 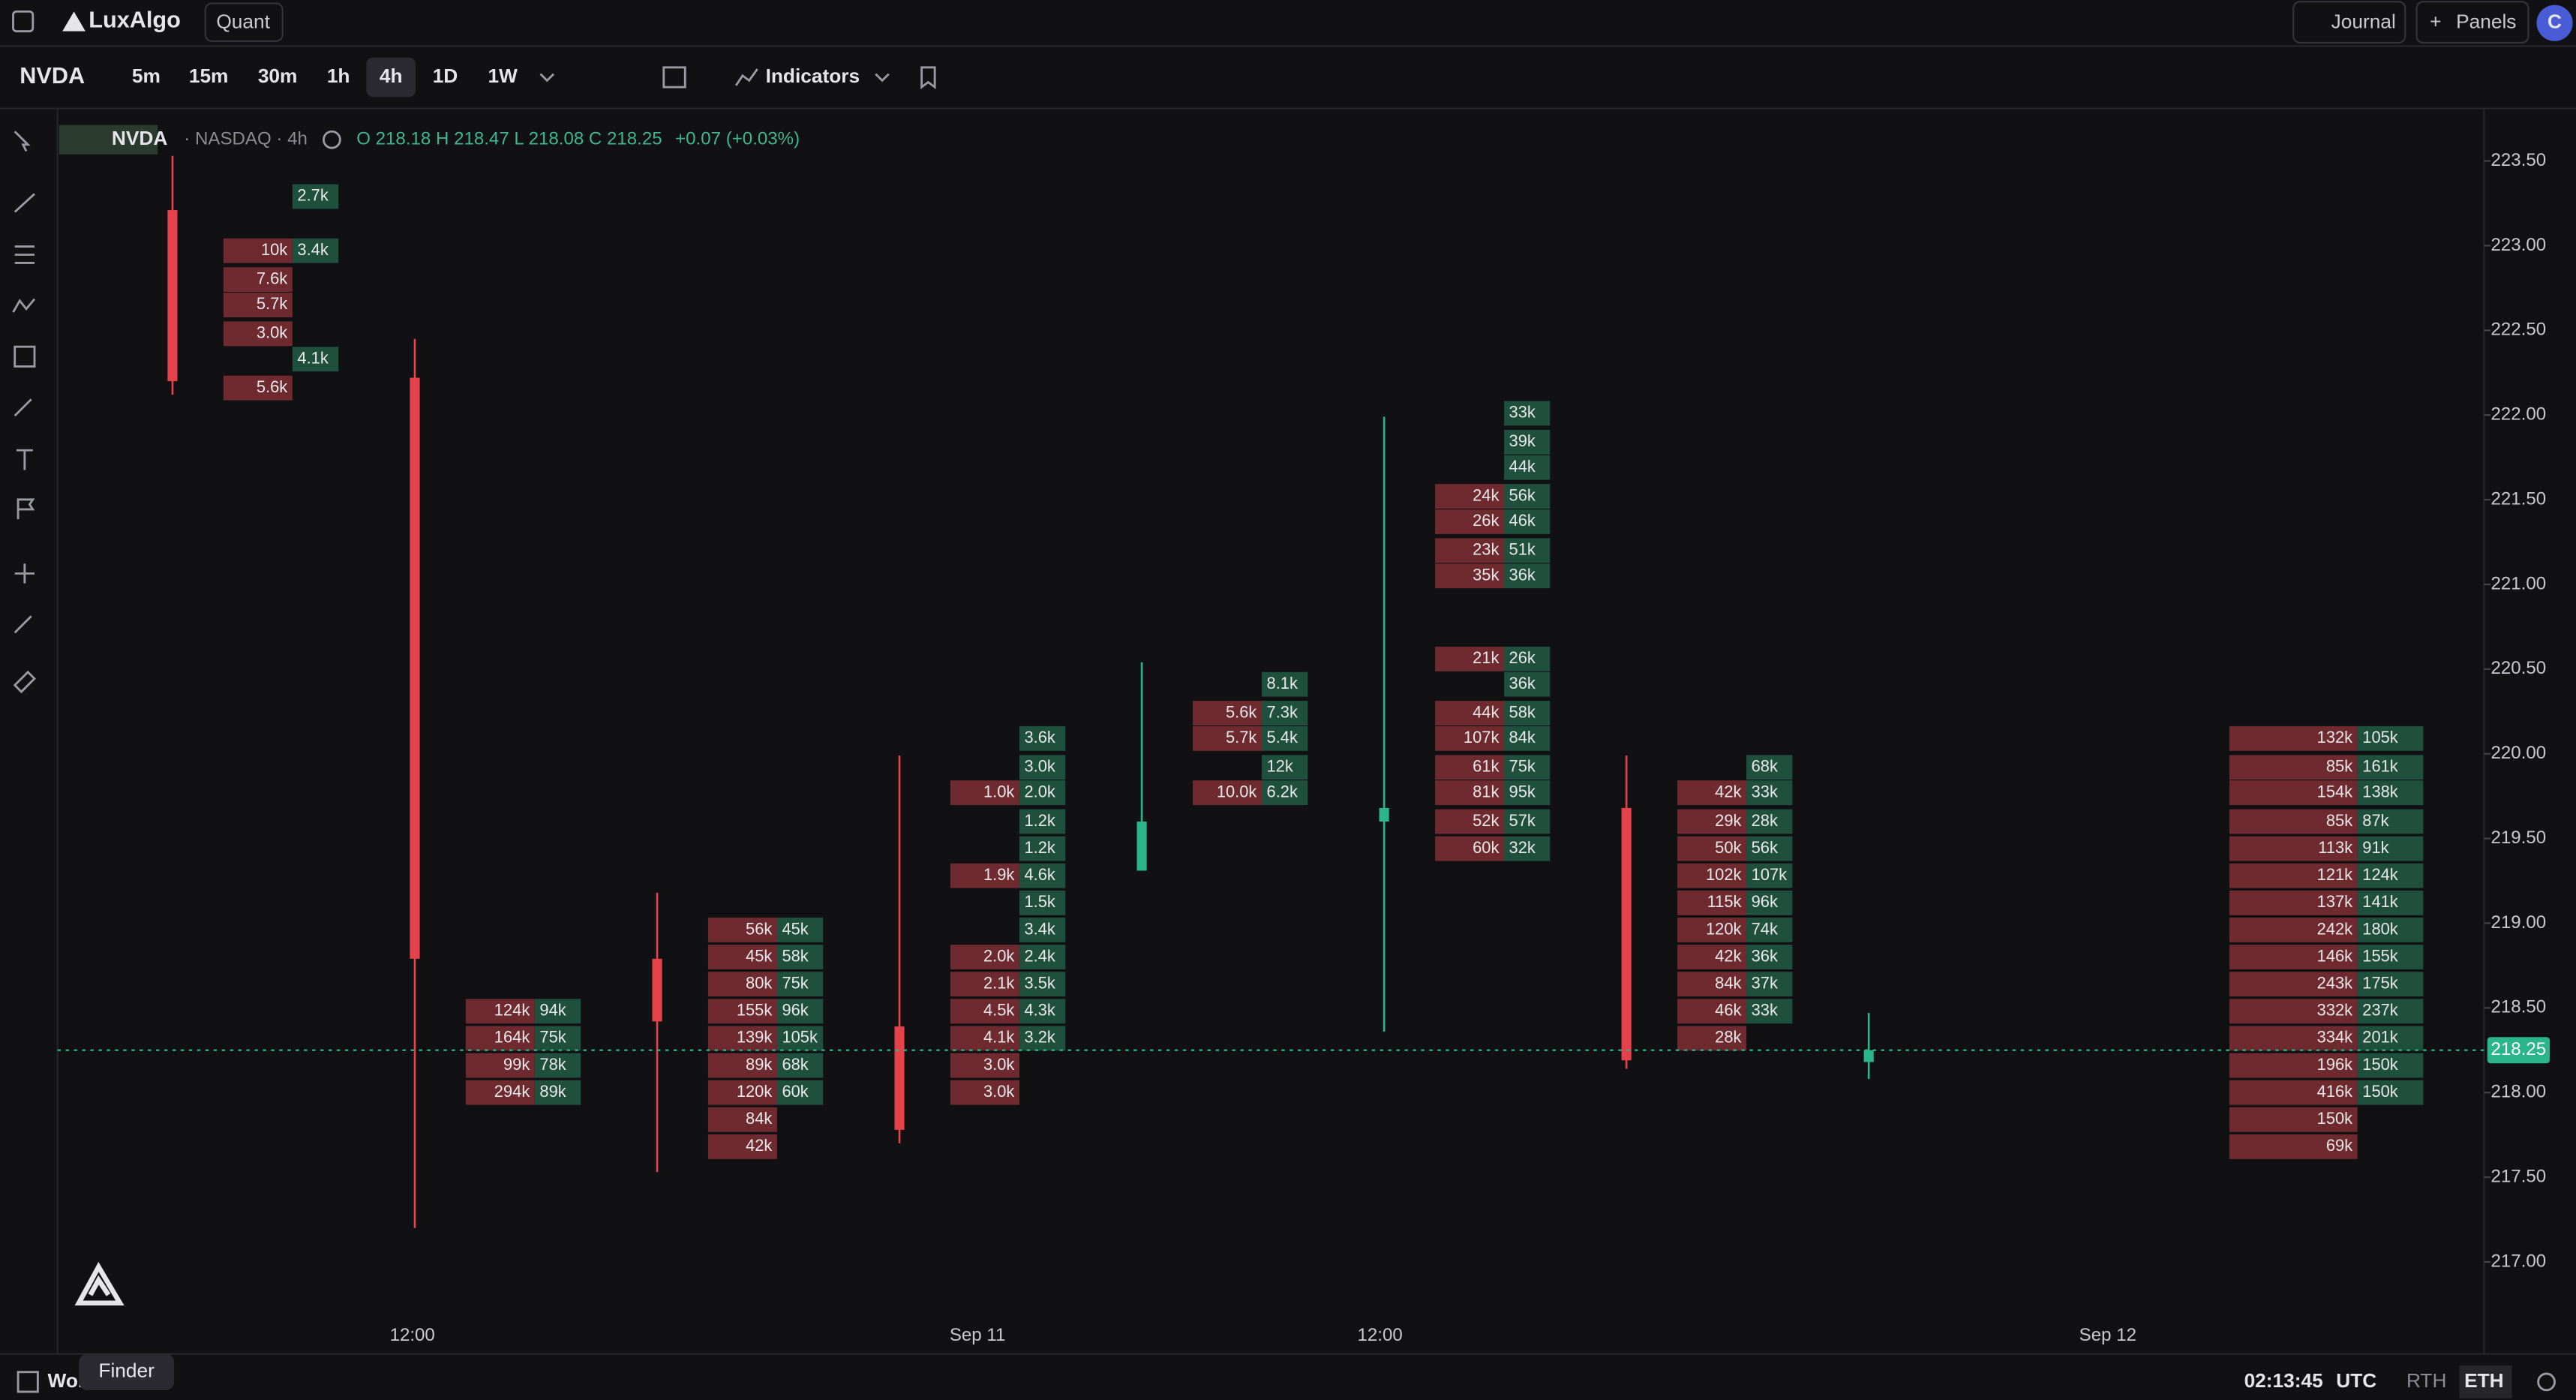 I want to click on settings-icon, so click(x=2546, y=1382).